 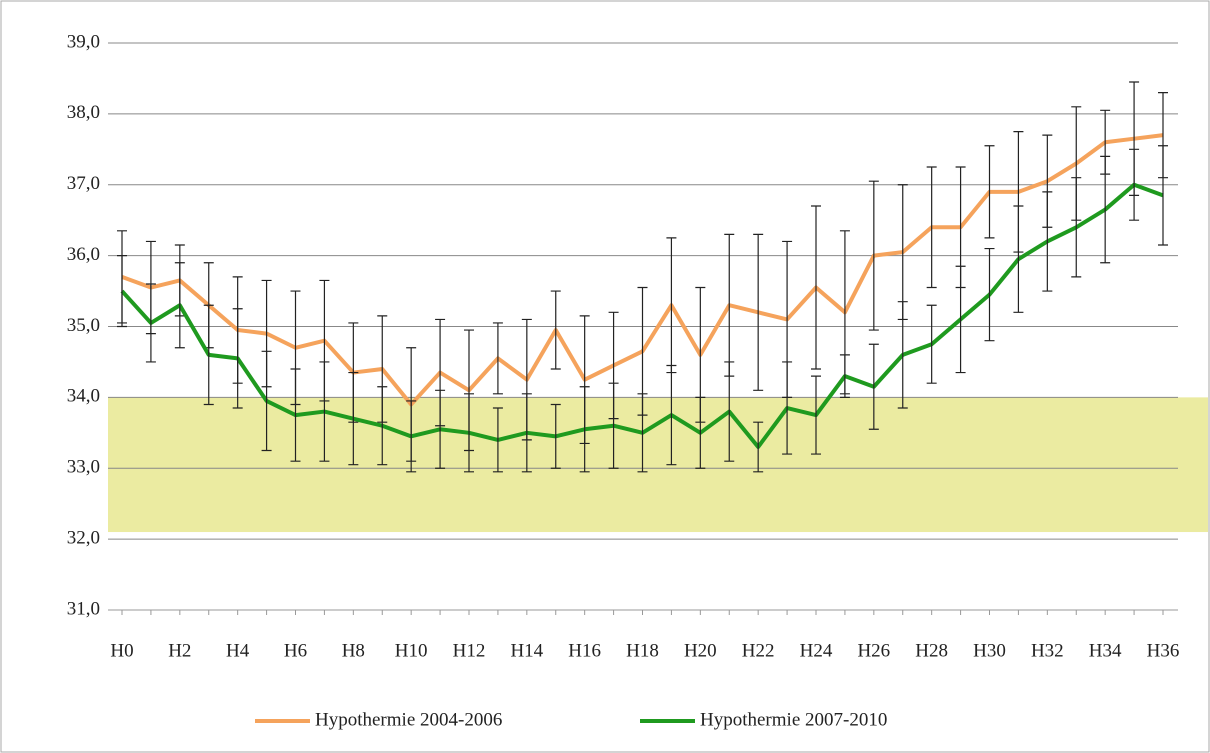 What do you see at coordinates (873, 650) in the screenshot?
I see `x-tick-label: H26` at bounding box center [873, 650].